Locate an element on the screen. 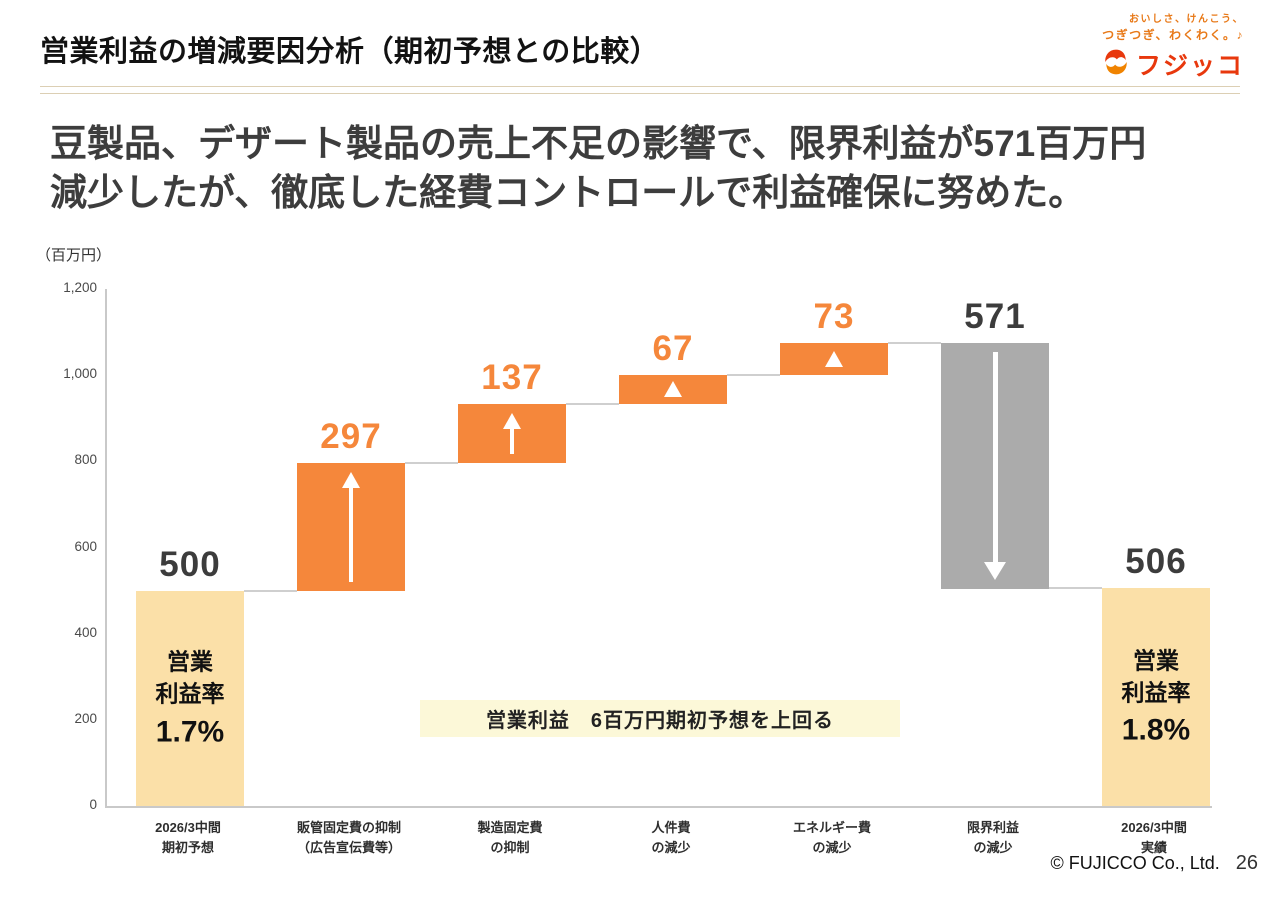 The width and height of the screenshot is (1280, 906). bar-value-label: 137 is located at coordinates (512, 377).